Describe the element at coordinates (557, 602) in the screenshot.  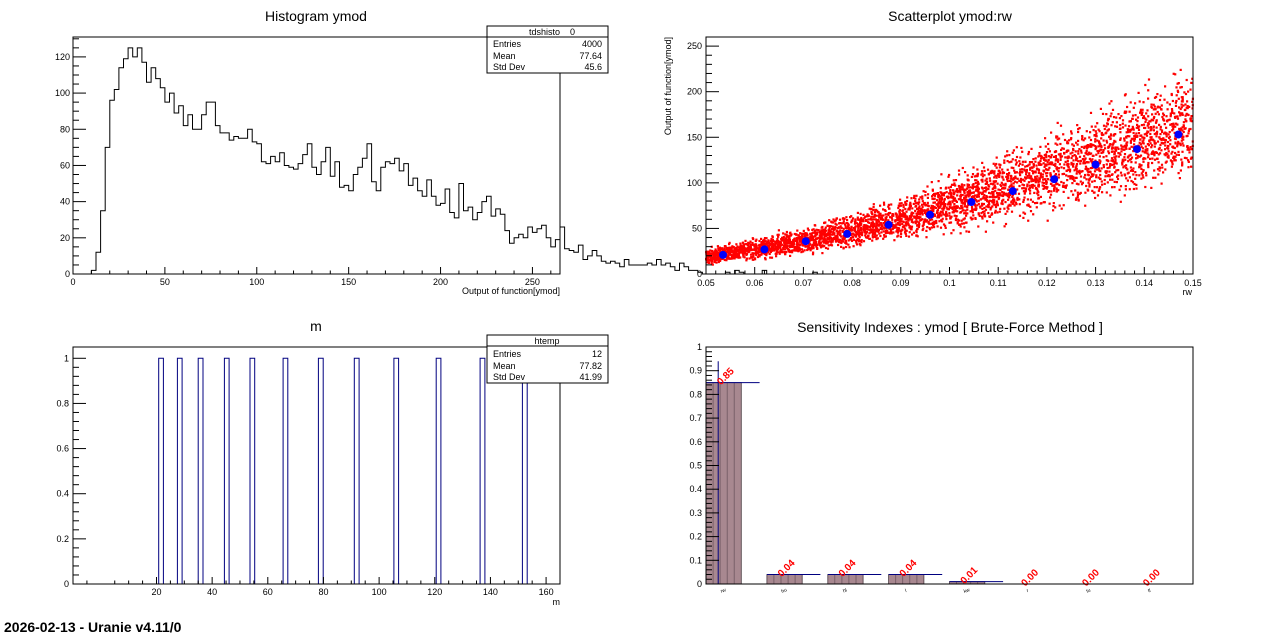
I see `m-xlabel: m` at that location.